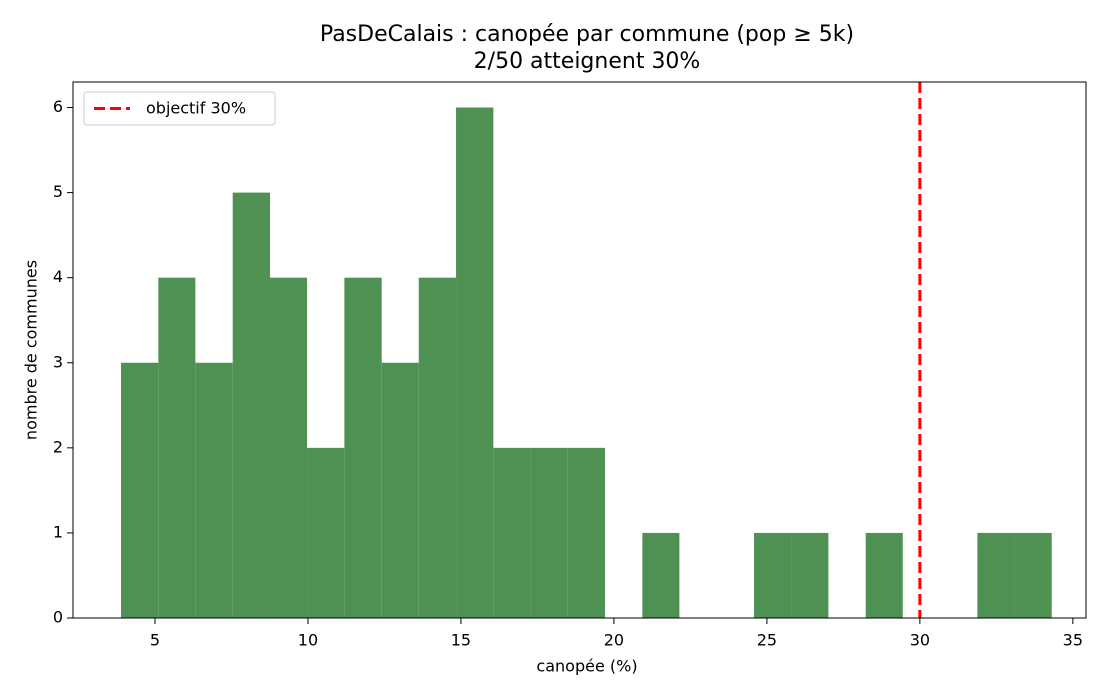 The image size is (1120, 700). I want to click on x-tick-label: 20, so click(614, 640).